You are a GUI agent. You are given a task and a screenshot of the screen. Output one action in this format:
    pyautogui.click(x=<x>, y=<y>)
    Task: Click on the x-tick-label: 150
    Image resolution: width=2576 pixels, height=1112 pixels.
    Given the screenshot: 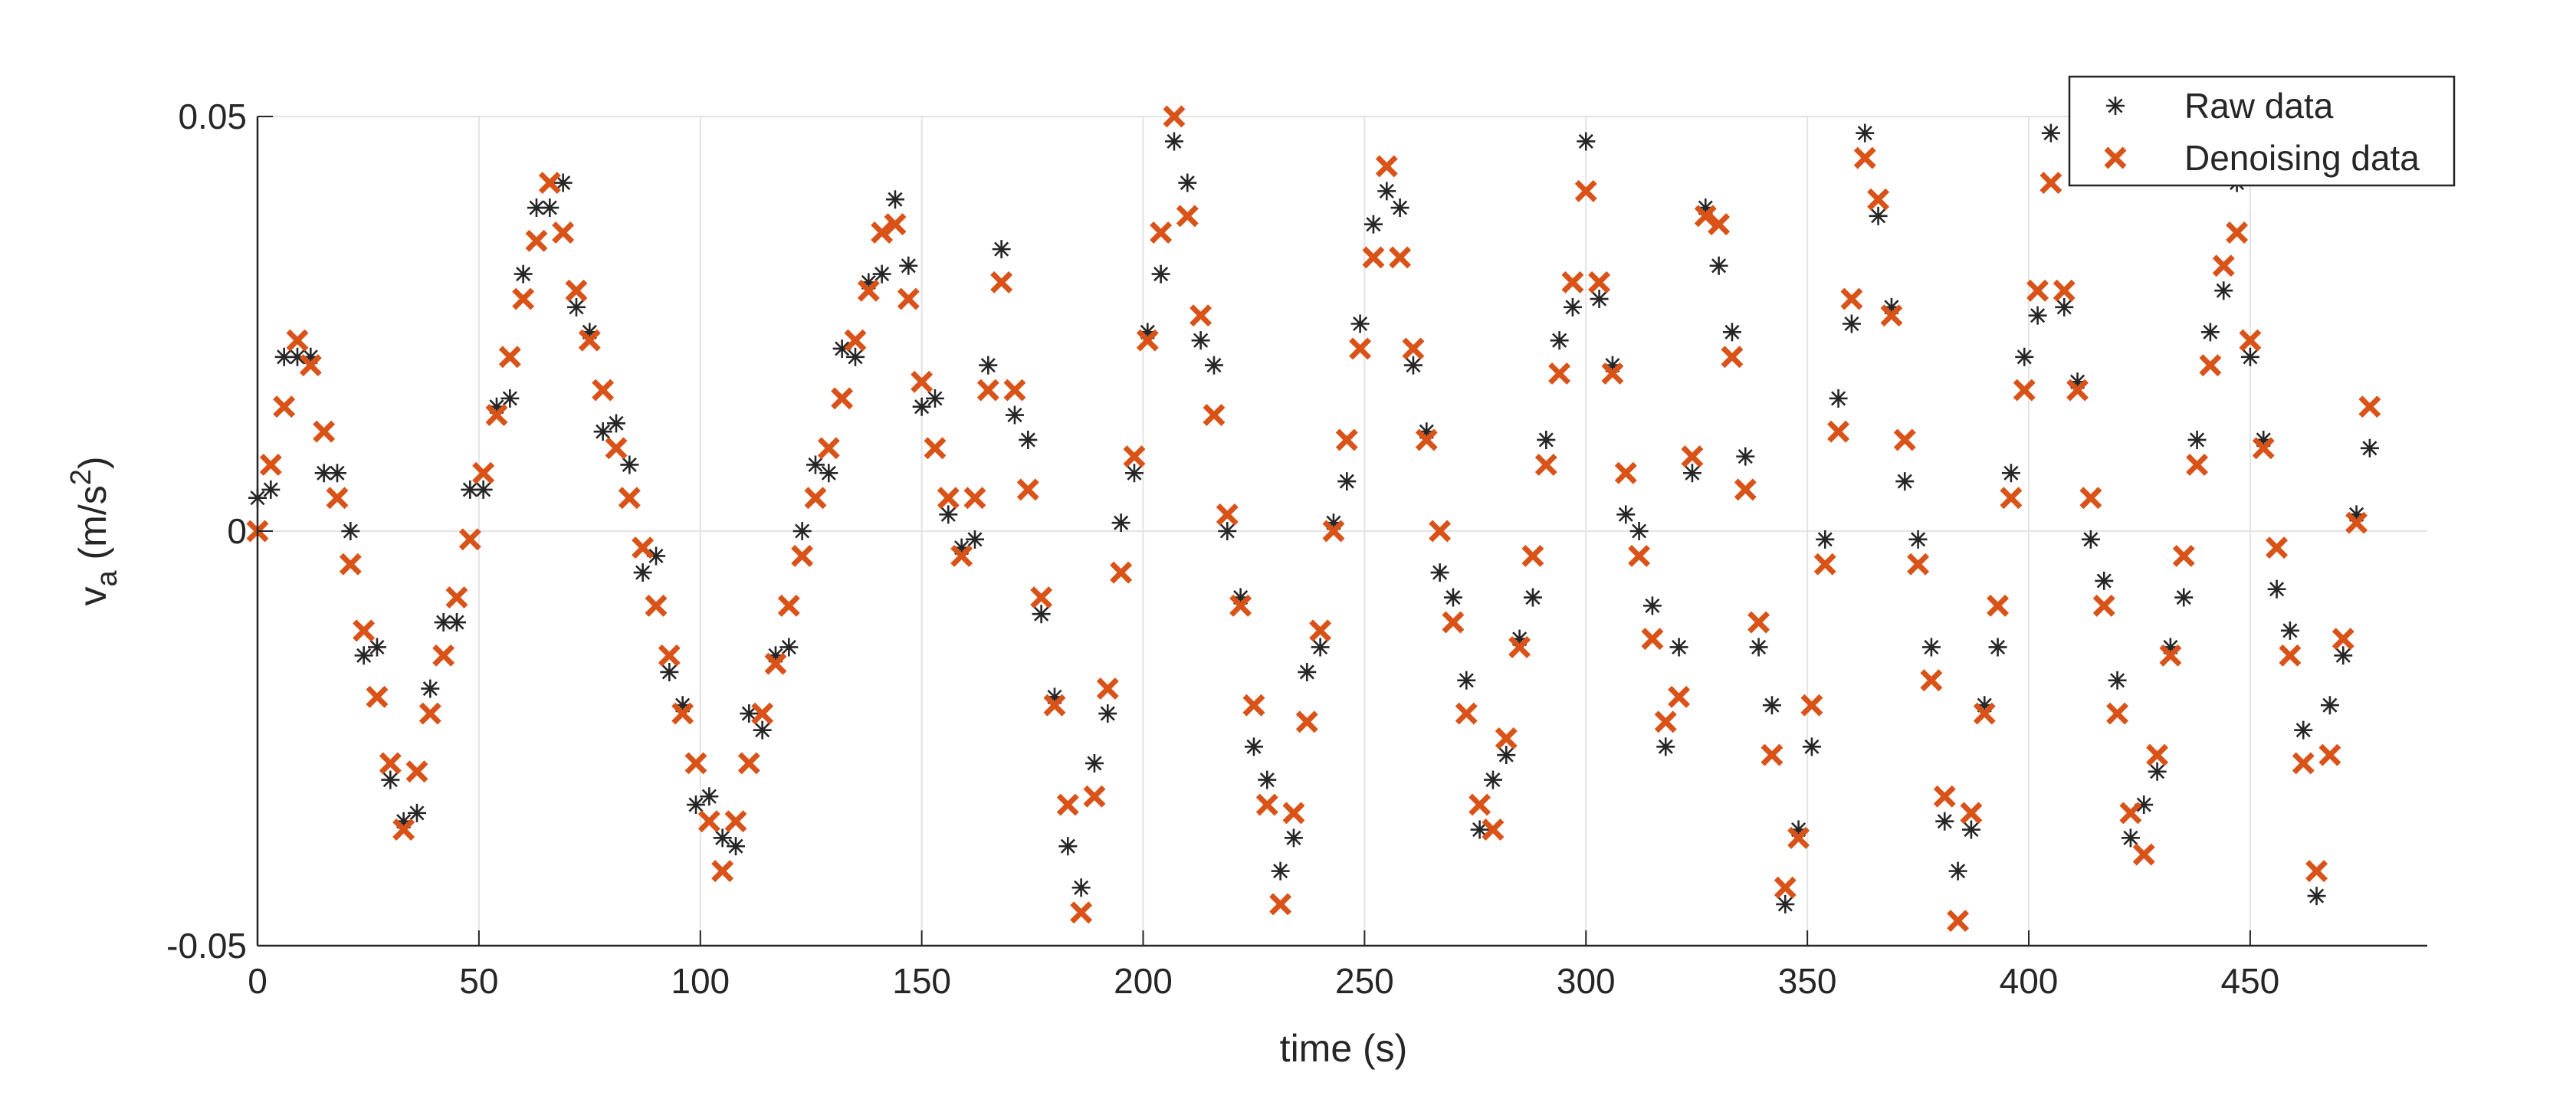 What is the action you would take?
    pyautogui.click(x=921, y=981)
    